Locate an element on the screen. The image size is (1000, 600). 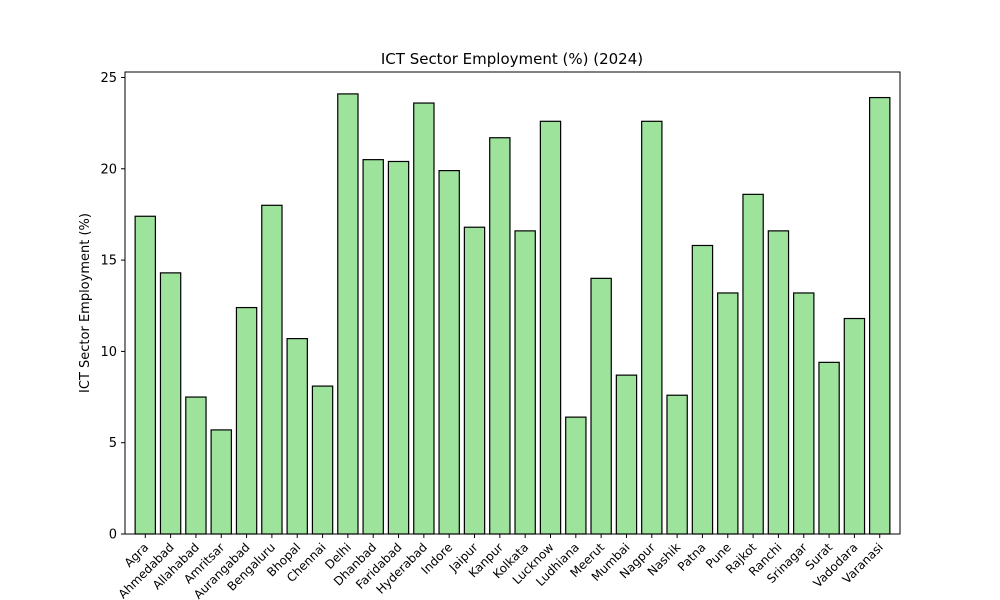
bar-bhopal is located at coordinates (297, 436).